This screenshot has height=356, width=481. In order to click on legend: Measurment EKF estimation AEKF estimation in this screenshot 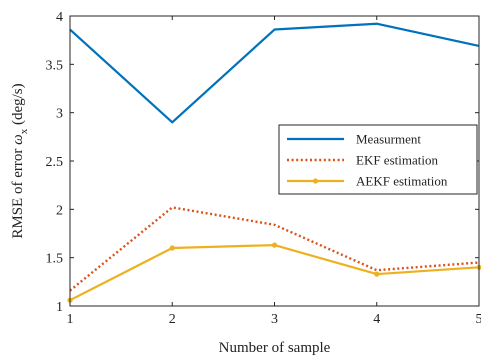, I will do `click(378, 159)`.